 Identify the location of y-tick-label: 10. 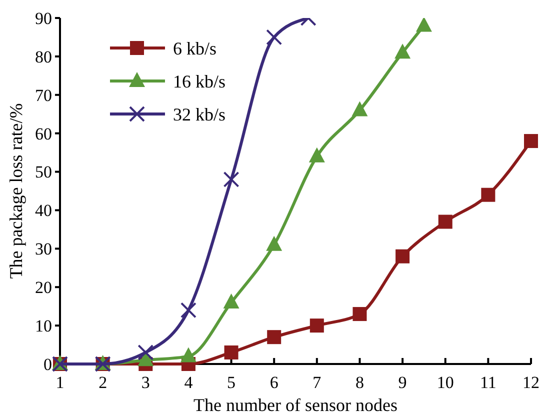
(43, 326).